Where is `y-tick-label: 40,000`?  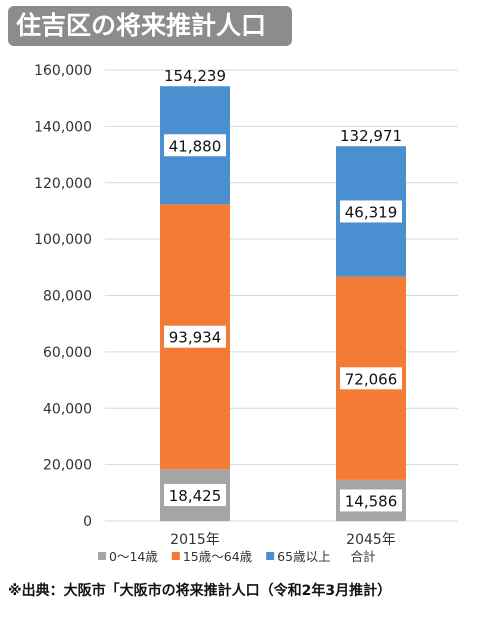 y-tick-label: 40,000 is located at coordinates (67, 409).